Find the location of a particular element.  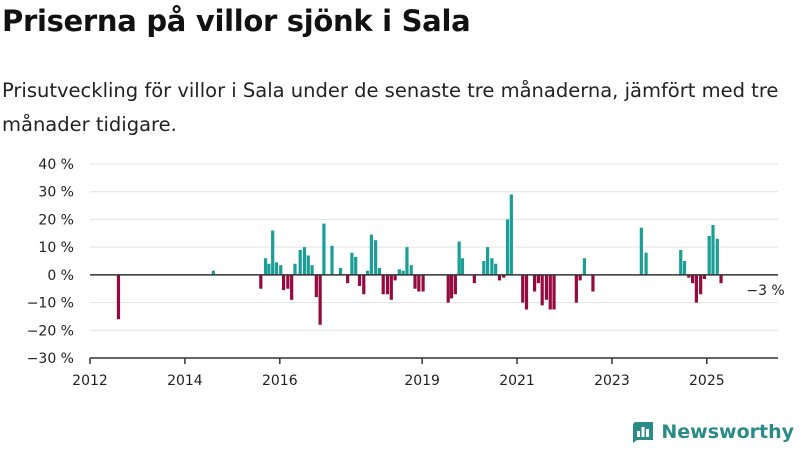

y-tick-label: −20 % is located at coordinates (50, 331).